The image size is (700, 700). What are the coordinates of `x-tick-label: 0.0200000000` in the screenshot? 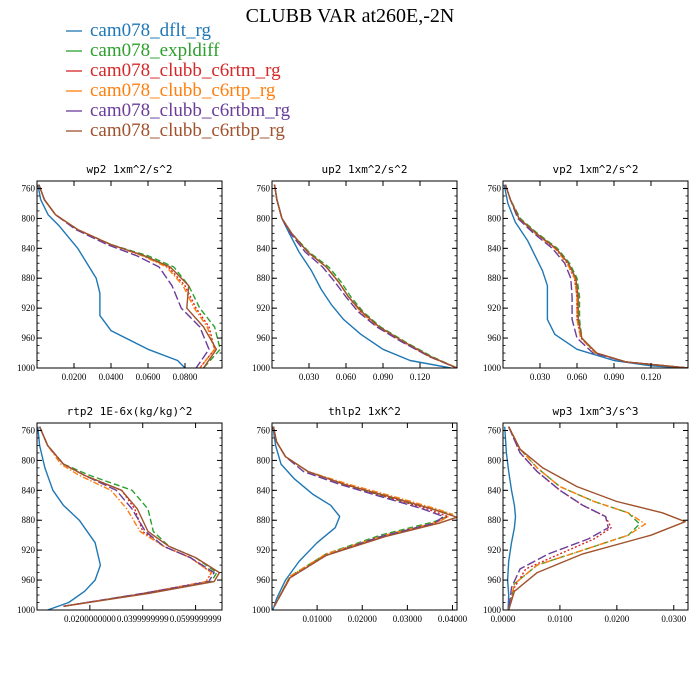 It's located at (90, 619).